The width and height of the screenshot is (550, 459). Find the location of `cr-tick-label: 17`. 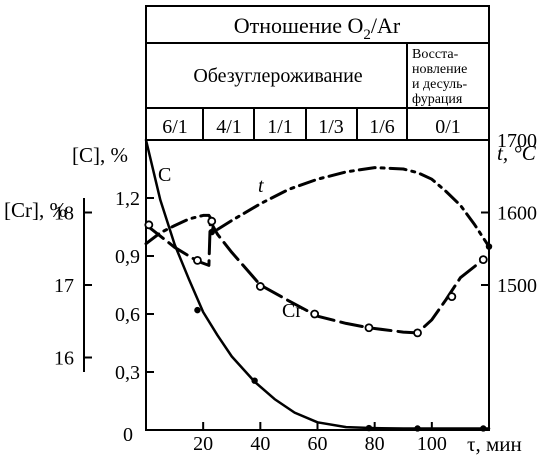

cr-tick-label: 17 is located at coordinates (64, 286).